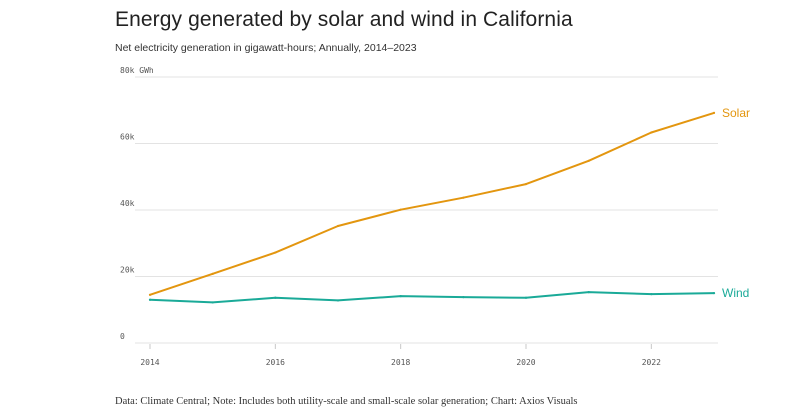  Describe the element at coordinates (127, 203) in the screenshot. I see `y-tick-label: 40k` at that location.